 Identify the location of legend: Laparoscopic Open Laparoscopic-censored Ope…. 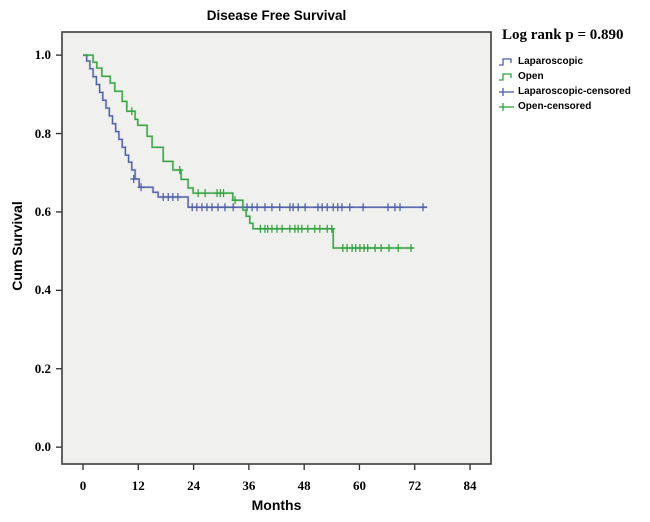
(564, 84).